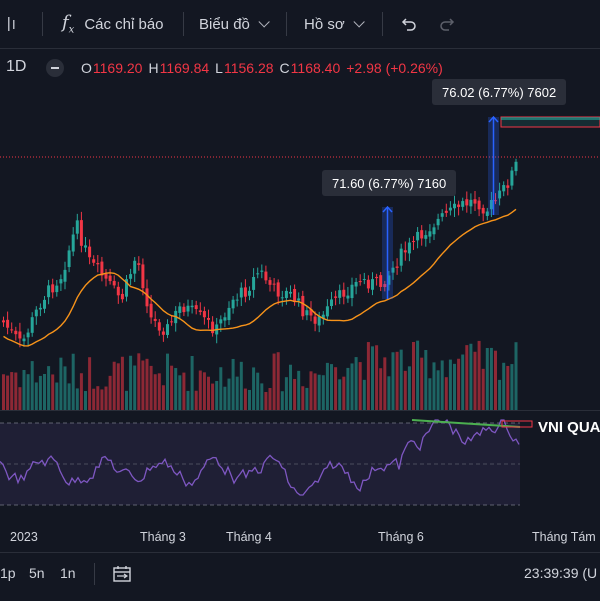 This screenshot has width=600, height=601. What do you see at coordinates (300, 24) in the screenshot?
I see `top-toolbar: fx Các chỉ báo Biểu đồ Hồ sơ` at bounding box center [300, 24].